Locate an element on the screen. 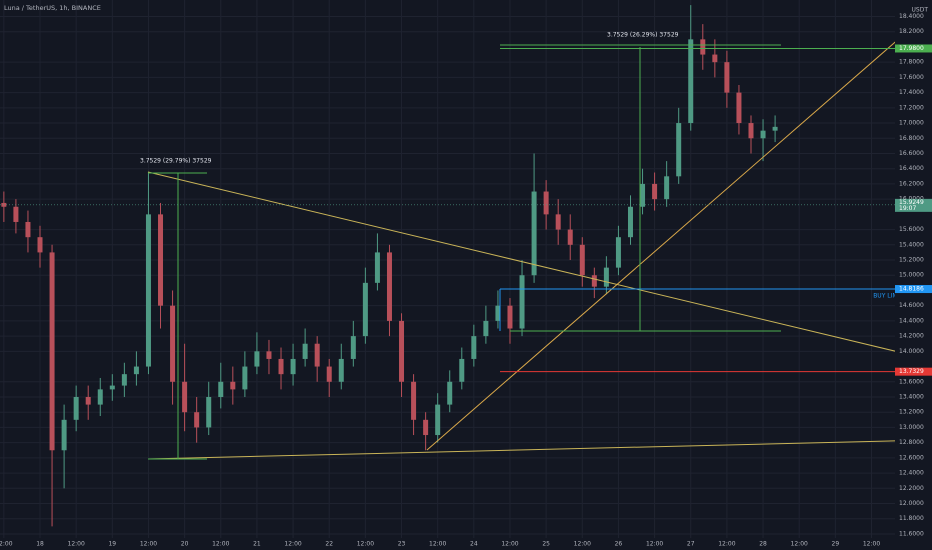 This screenshot has height=550, width=932. x-tick-label: 21 is located at coordinates (257, 544).